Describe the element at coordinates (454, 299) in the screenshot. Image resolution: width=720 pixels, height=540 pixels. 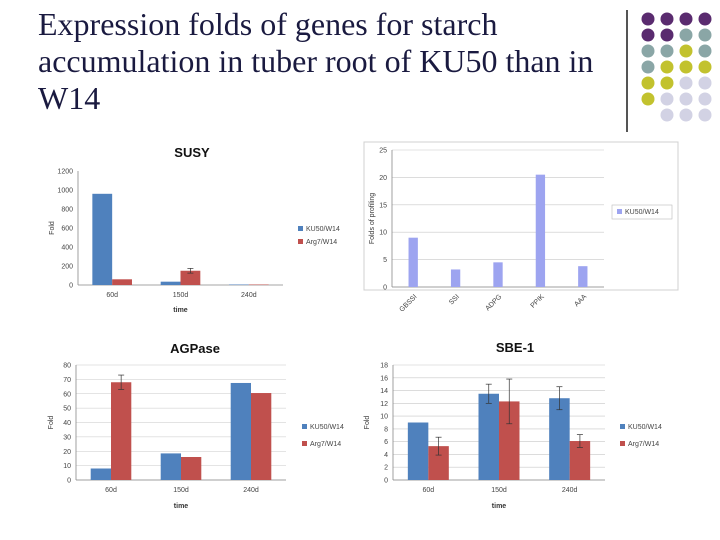
I see `x-tick-label: SSI` at that location.